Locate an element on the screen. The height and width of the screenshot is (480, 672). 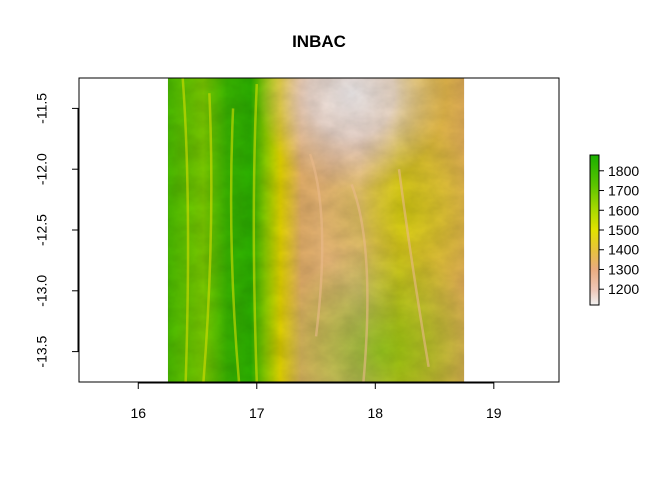
y-tick-label: -13.0 is located at coordinates (42, 291).